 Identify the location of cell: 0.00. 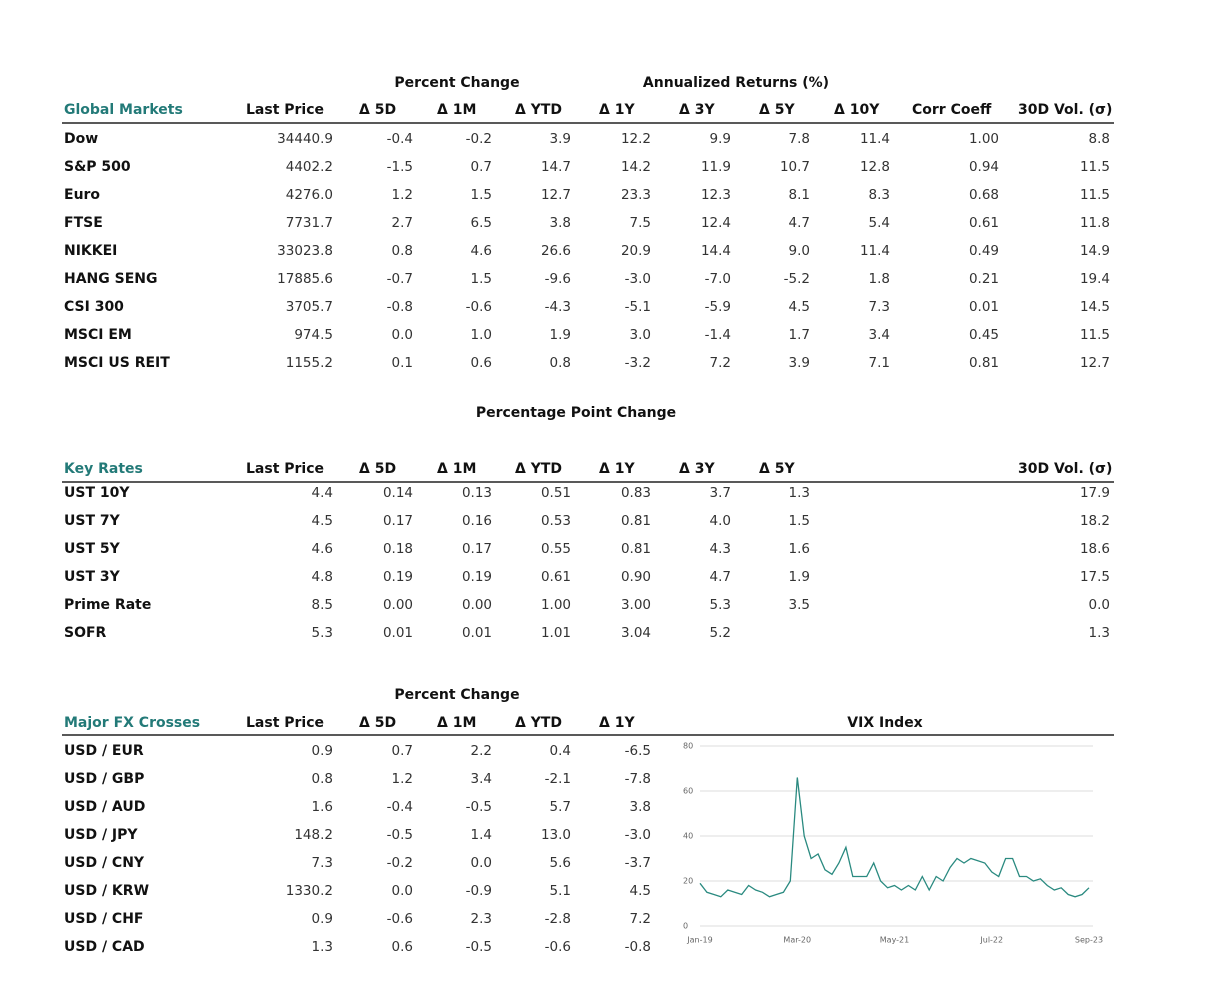
(398, 605).